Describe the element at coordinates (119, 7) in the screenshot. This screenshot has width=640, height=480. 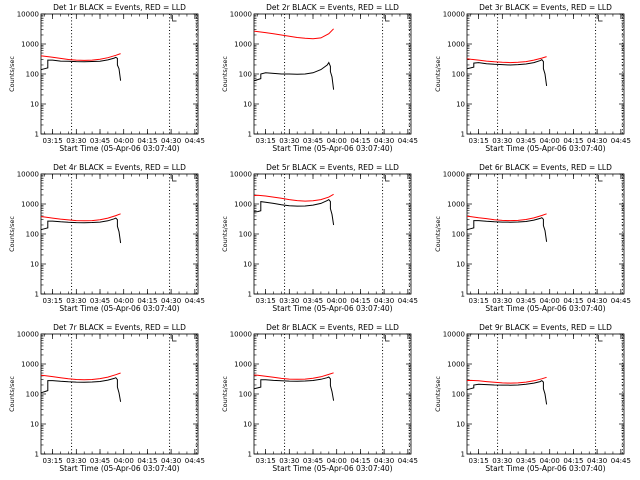
I see `chart-title: Det 1r BLACK = Events, RED = LLD` at that location.